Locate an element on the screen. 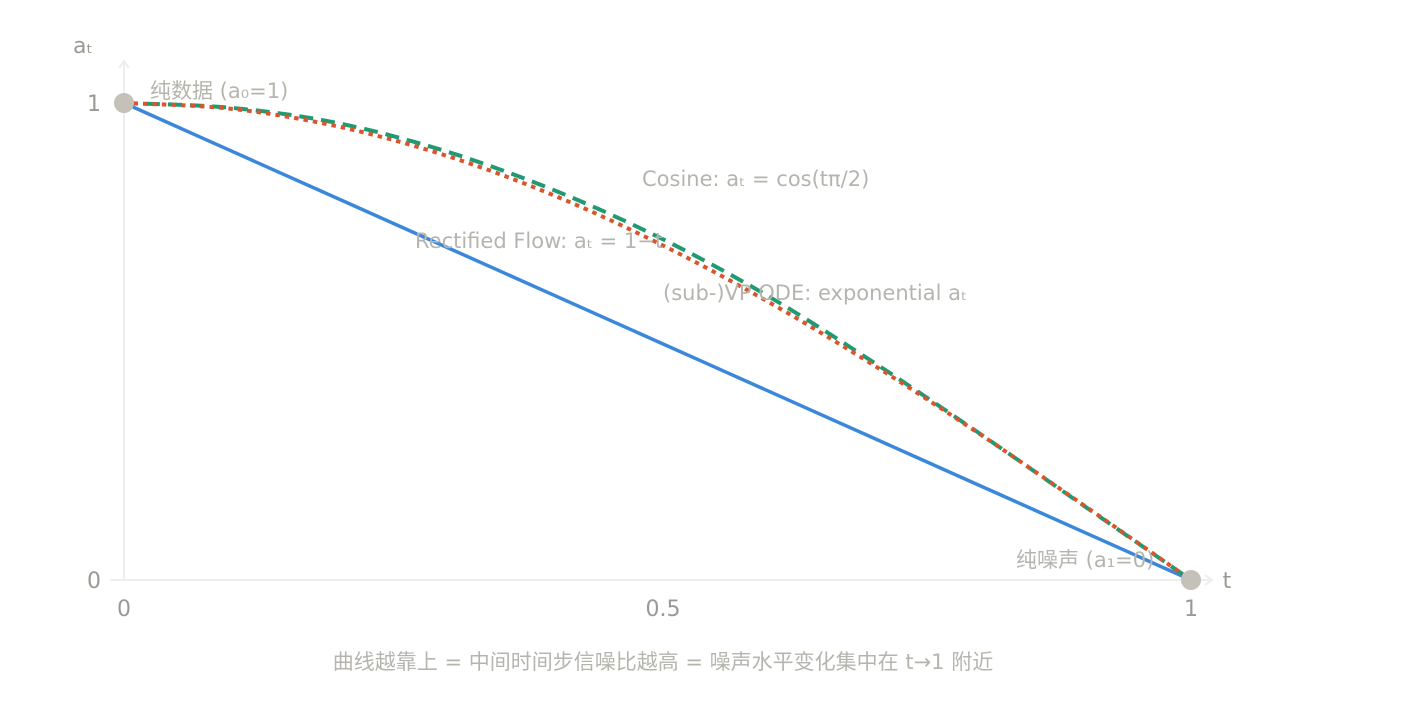  pure-data-label: 纯数据 (a₀=1) is located at coordinates (219, 91).